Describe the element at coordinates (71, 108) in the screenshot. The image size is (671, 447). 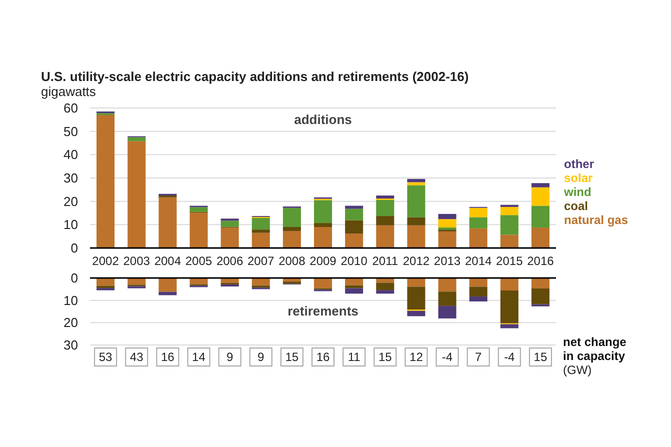
I see `y-tick-label: 60` at that location.